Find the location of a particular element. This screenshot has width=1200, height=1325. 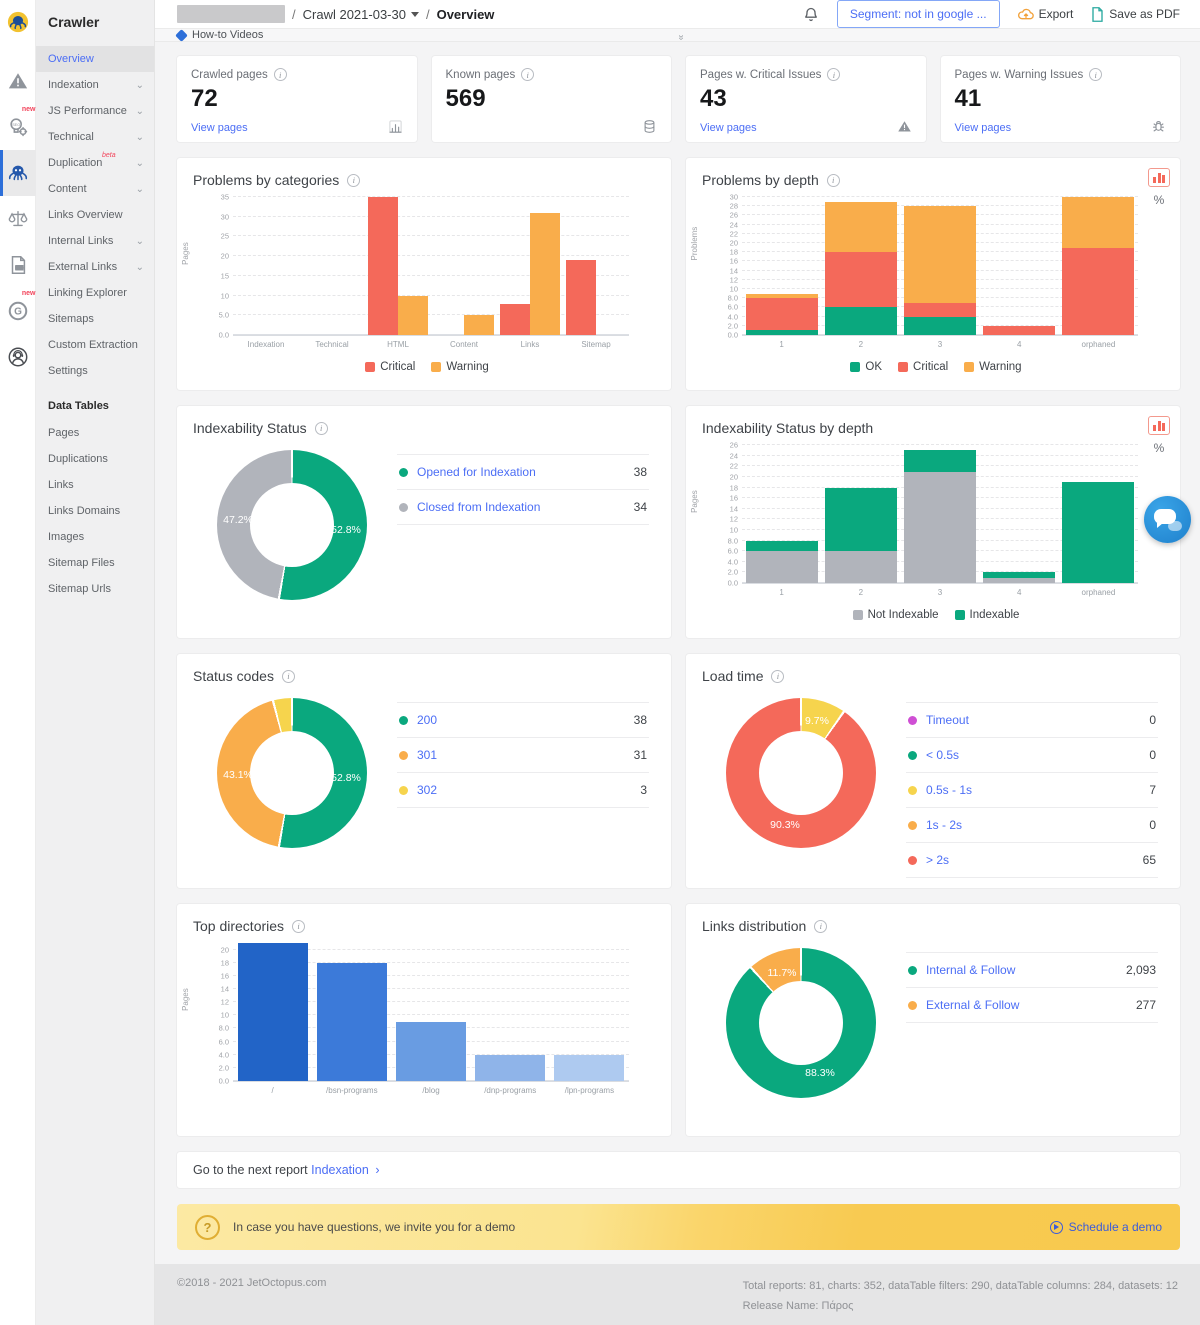

rail-item-jetoctopus-logo is located at coordinates (18, 22).